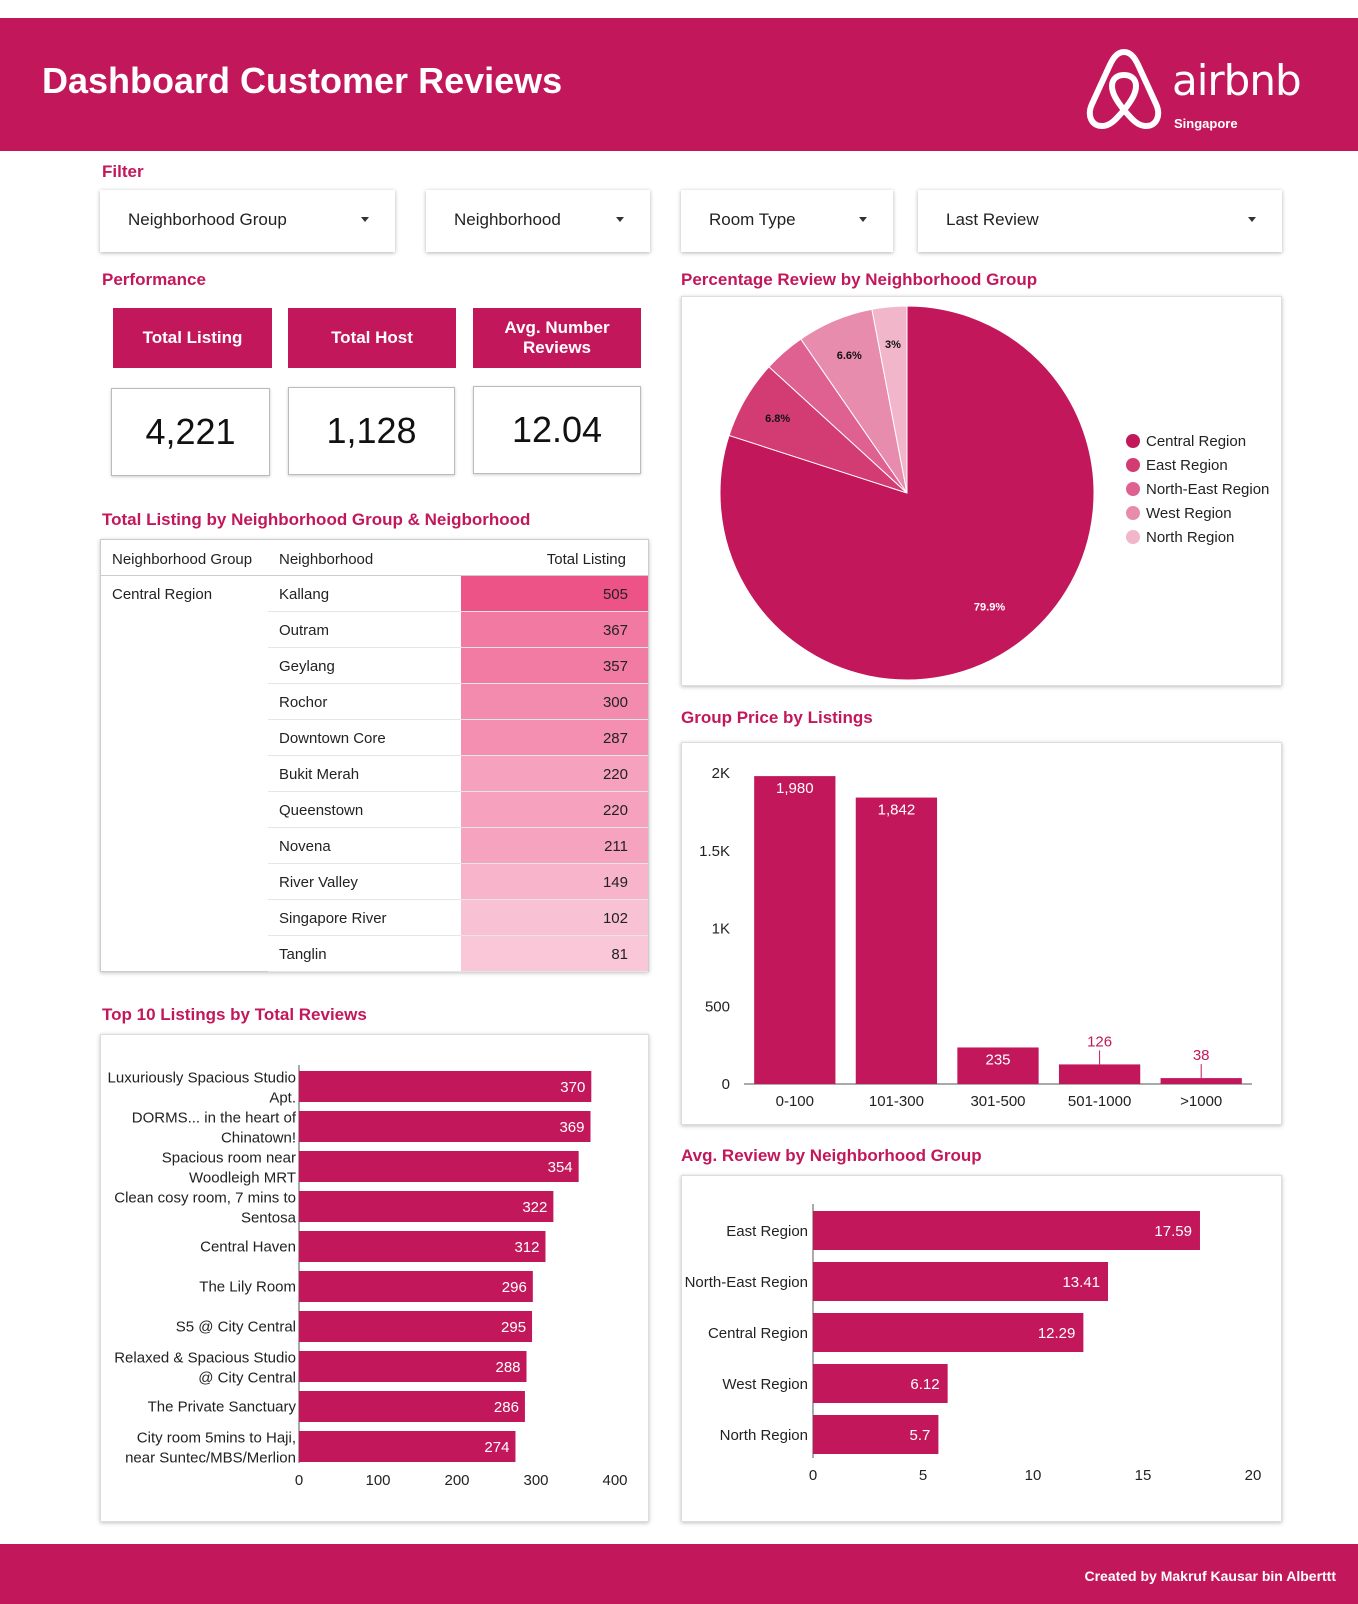  Describe the element at coordinates (1253, 1475) in the screenshot. I see `x-tick-label: 20` at that location.